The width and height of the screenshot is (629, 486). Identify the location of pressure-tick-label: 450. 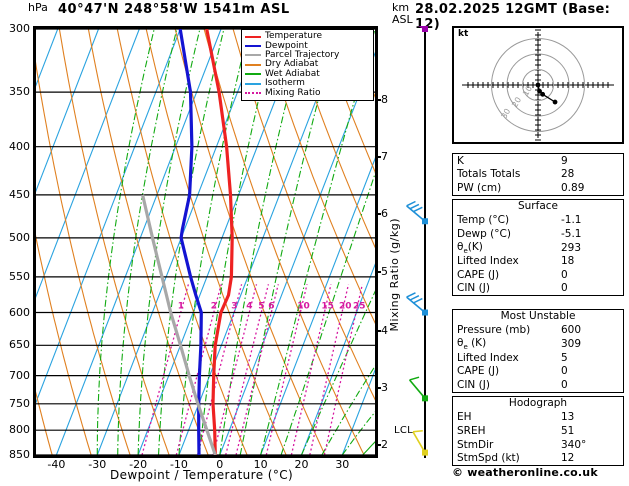
(19, 194).